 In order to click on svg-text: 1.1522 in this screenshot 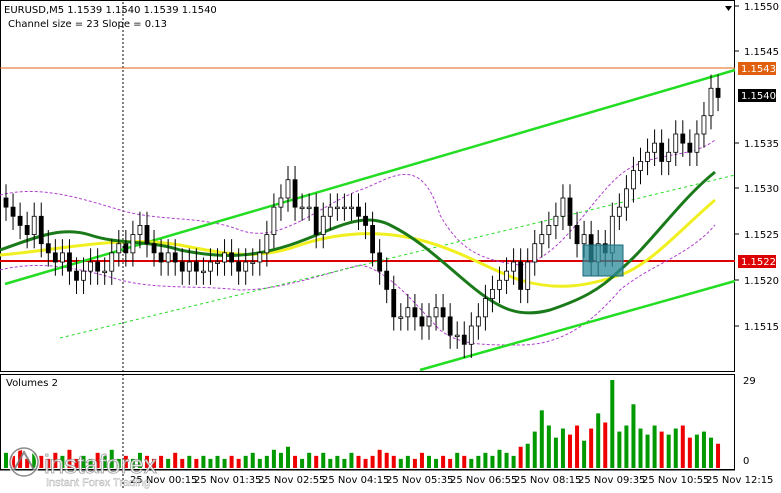, I will do `click(758, 262)`.